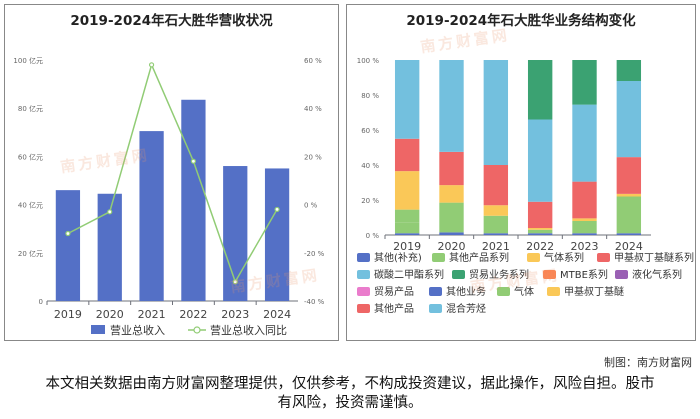  I want to click on y-axis-tick-label: 40 %, so click(370, 166).